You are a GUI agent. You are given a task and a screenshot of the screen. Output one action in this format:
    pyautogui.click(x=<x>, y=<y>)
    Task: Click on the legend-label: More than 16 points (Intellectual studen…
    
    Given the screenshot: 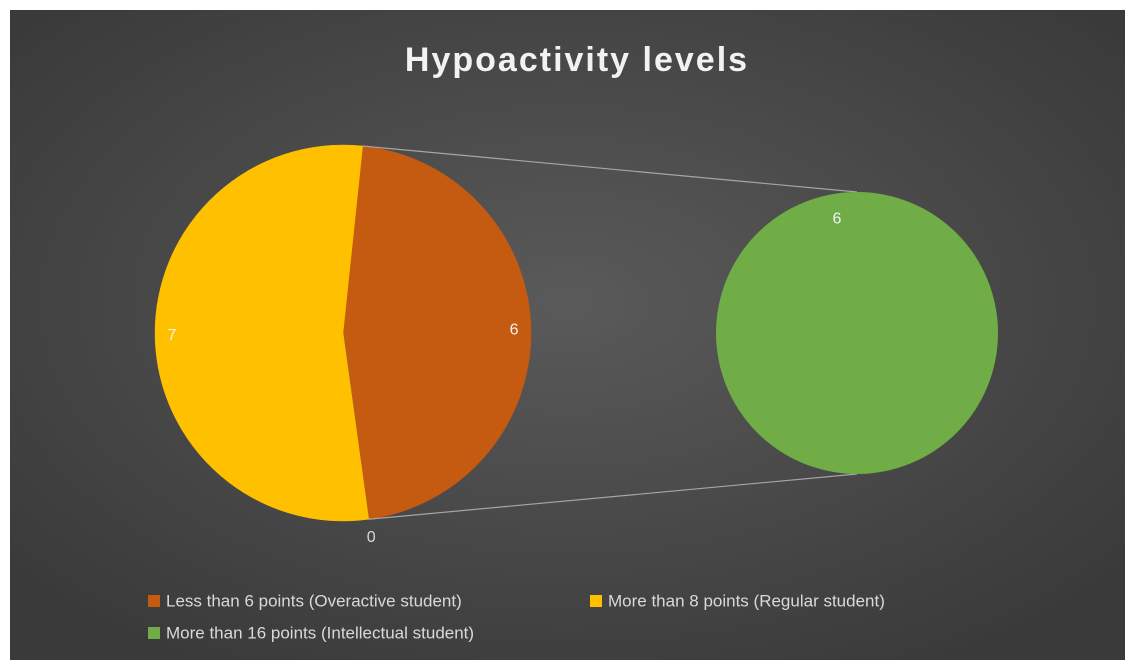 What is the action you would take?
    pyautogui.click(x=320, y=632)
    